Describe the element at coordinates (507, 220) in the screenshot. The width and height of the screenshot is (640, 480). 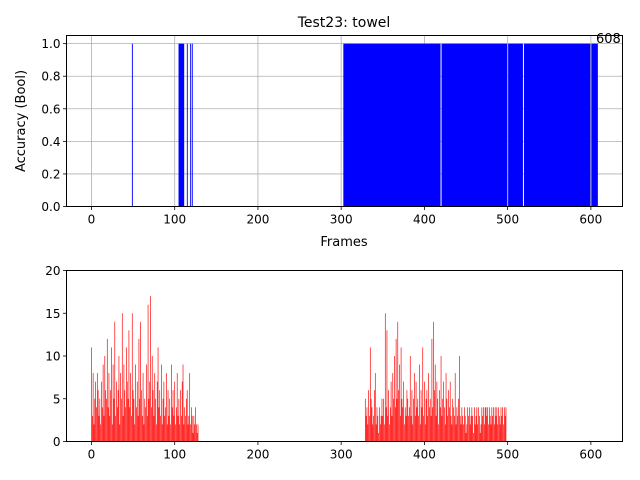
I see `x-tick-label: 500` at that location.